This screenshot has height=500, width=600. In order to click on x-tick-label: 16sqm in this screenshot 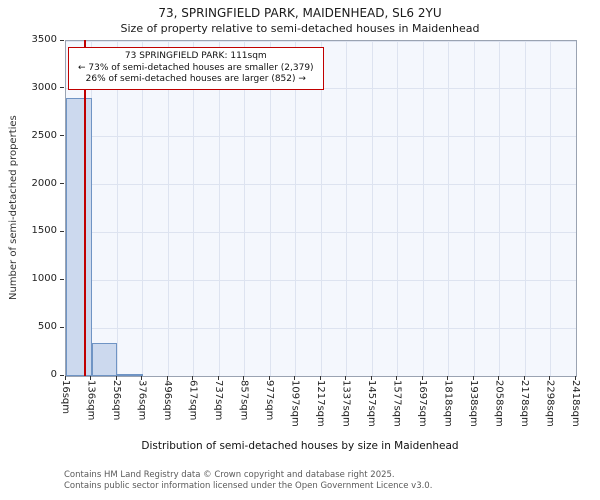, I will do `click(65, 397)`.